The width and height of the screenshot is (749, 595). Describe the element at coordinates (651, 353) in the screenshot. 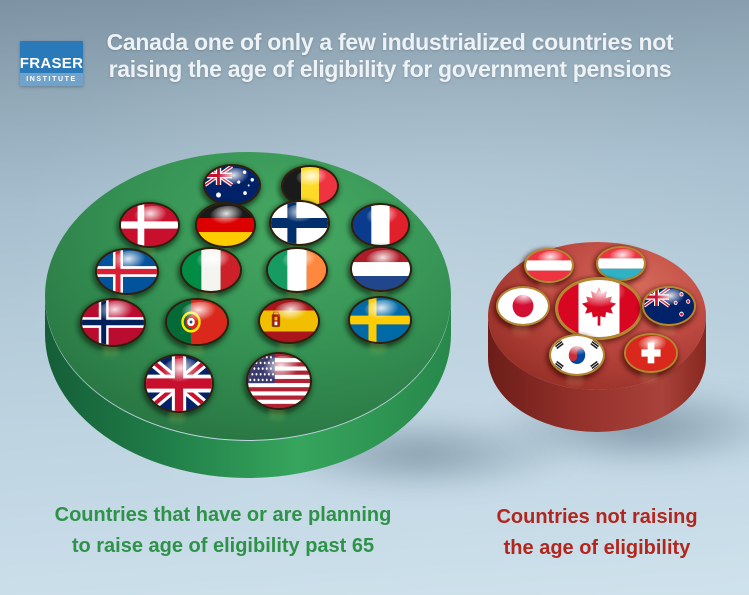

I see `flag-switzerland` at that location.